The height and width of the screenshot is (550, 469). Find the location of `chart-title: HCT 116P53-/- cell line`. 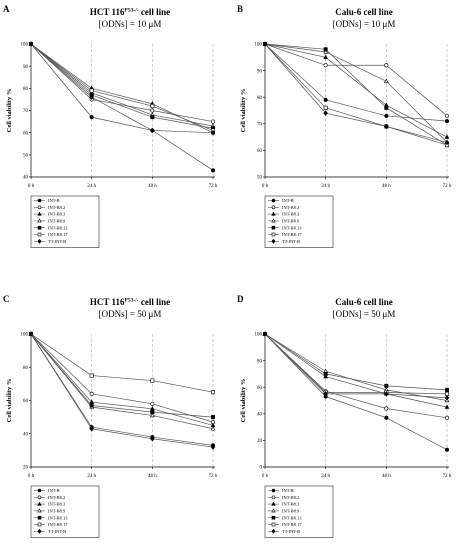

chart-title: HCT 116P53-/- cell line is located at coordinates (130, 12).